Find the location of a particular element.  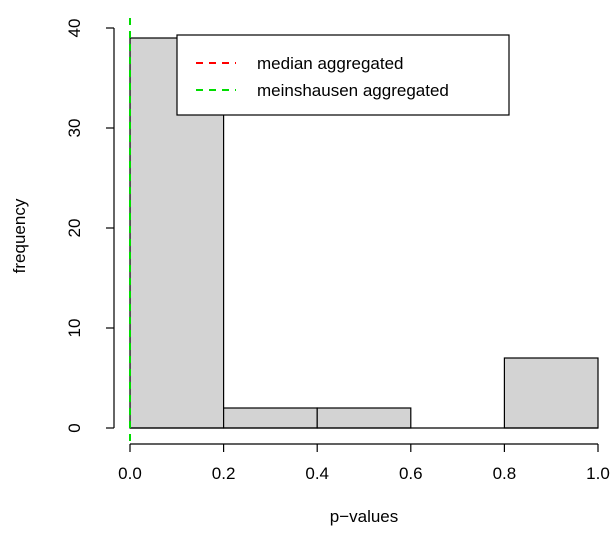

x-tick-label: 1.0 is located at coordinates (598, 473).